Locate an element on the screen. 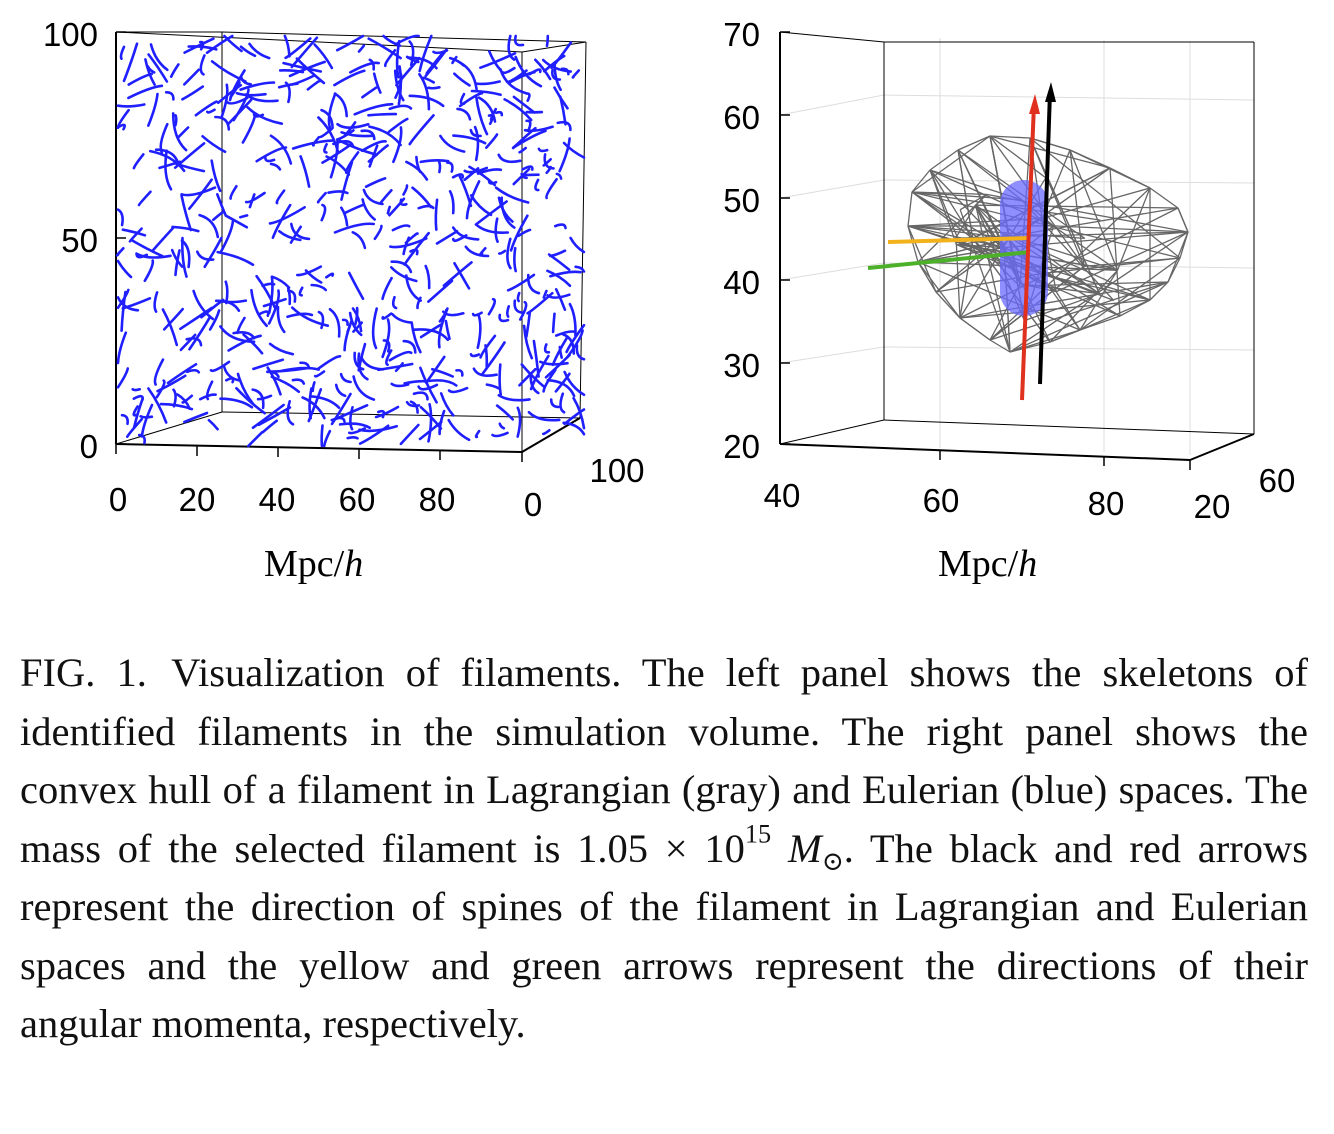 The image size is (1334, 1134). angular-momentum-arrows is located at coordinates (949, 253).